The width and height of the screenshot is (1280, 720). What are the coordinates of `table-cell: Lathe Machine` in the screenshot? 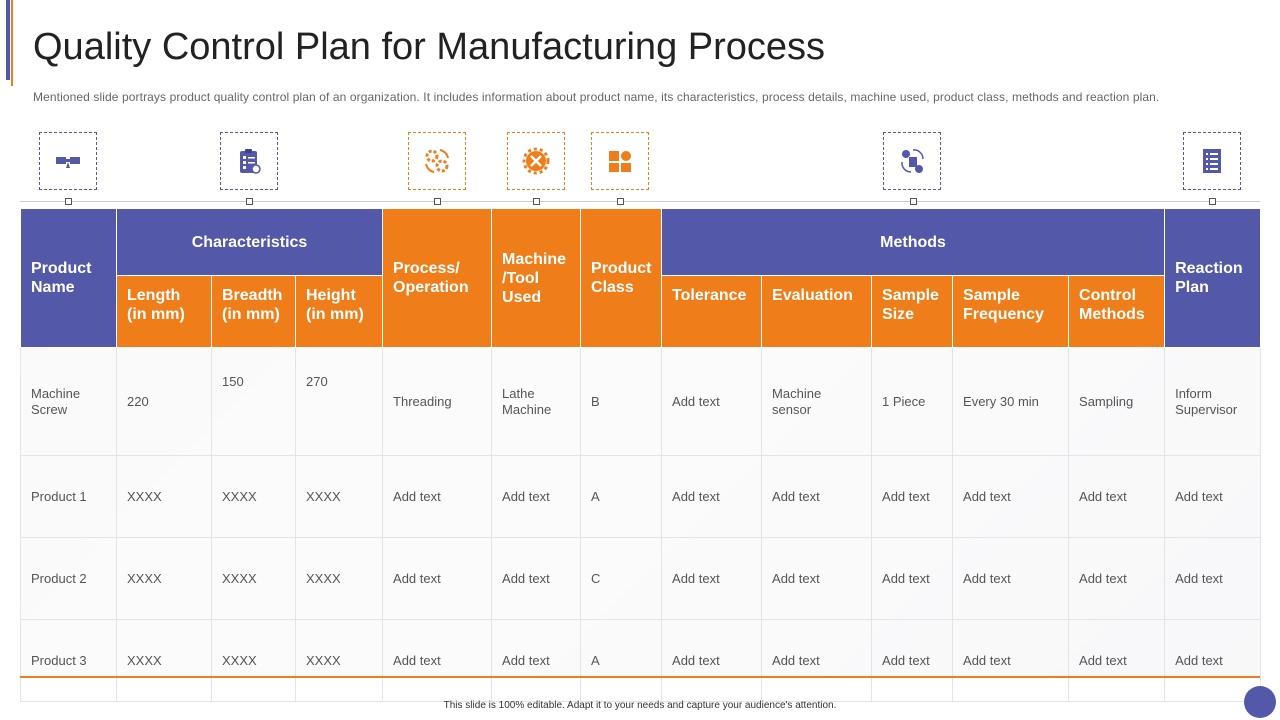 It's located at (536, 401).